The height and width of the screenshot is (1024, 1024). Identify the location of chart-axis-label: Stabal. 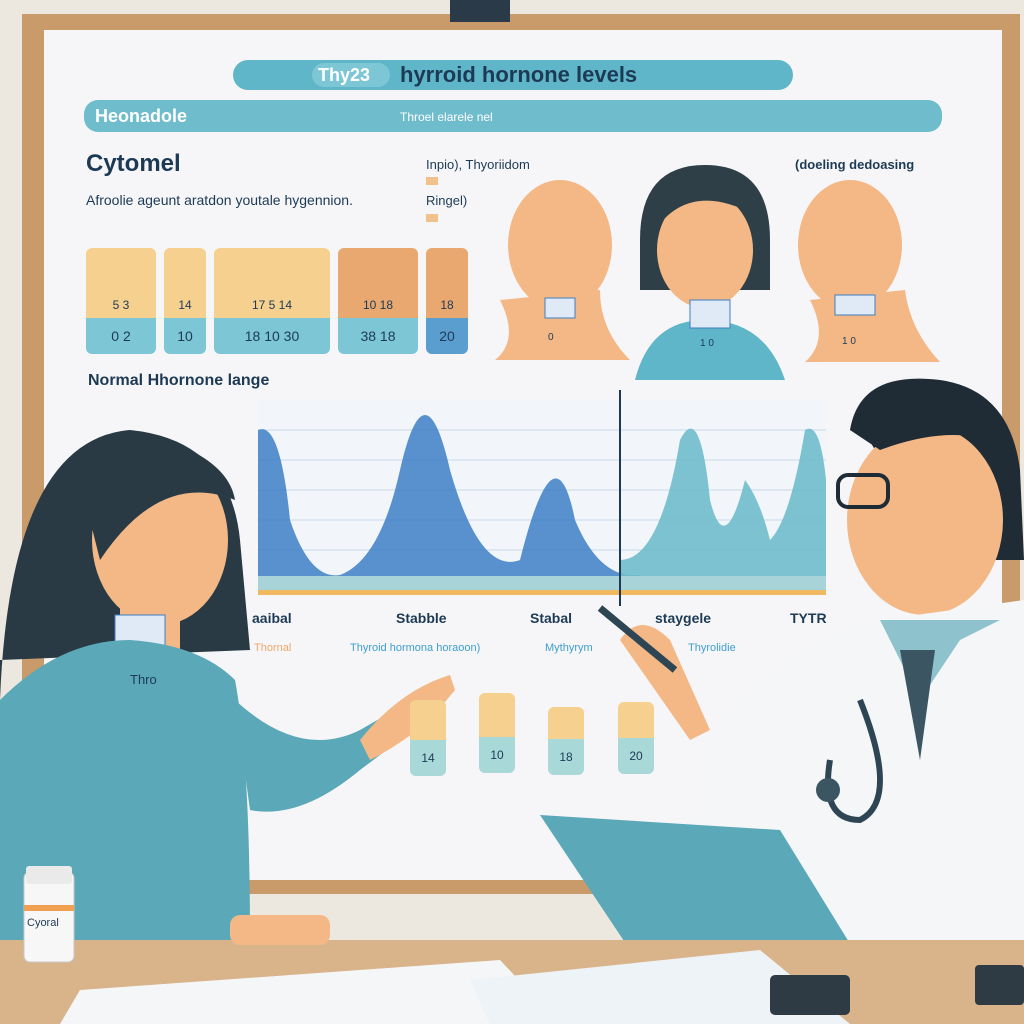
(551, 618).